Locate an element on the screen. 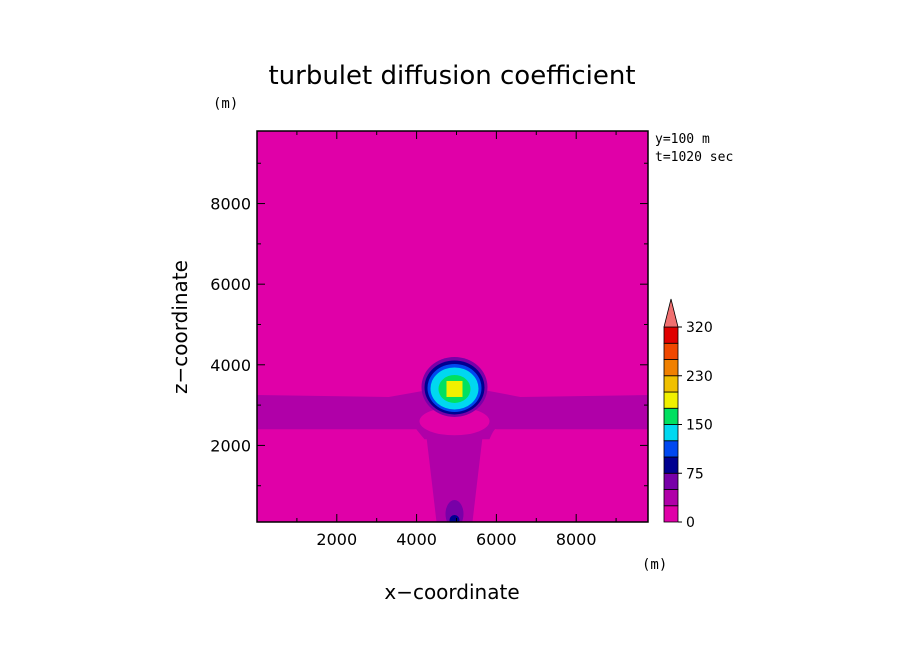 This screenshot has height=654, width=904. field-source-inner is located at coordinates (454, 518).